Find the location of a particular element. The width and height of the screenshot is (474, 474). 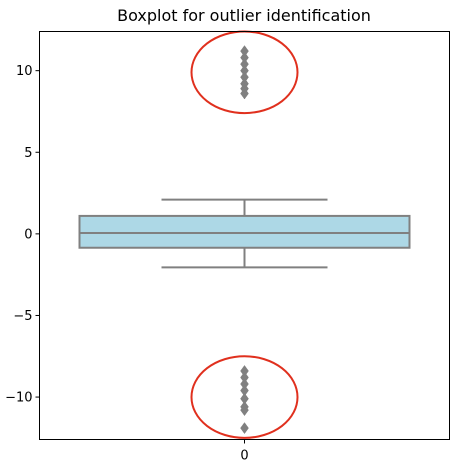

outlier-highlight-ellipse is located at coordinates (244, 397).